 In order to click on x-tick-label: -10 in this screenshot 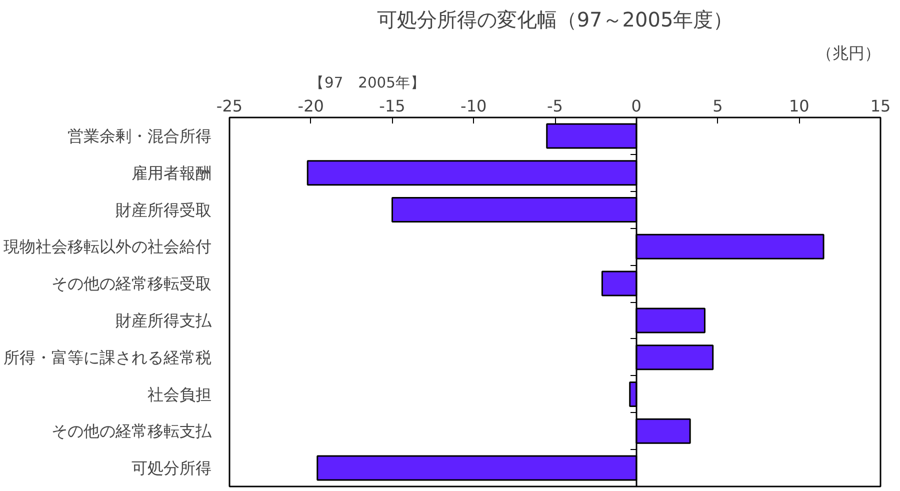, I will do `click(473, 106)`.